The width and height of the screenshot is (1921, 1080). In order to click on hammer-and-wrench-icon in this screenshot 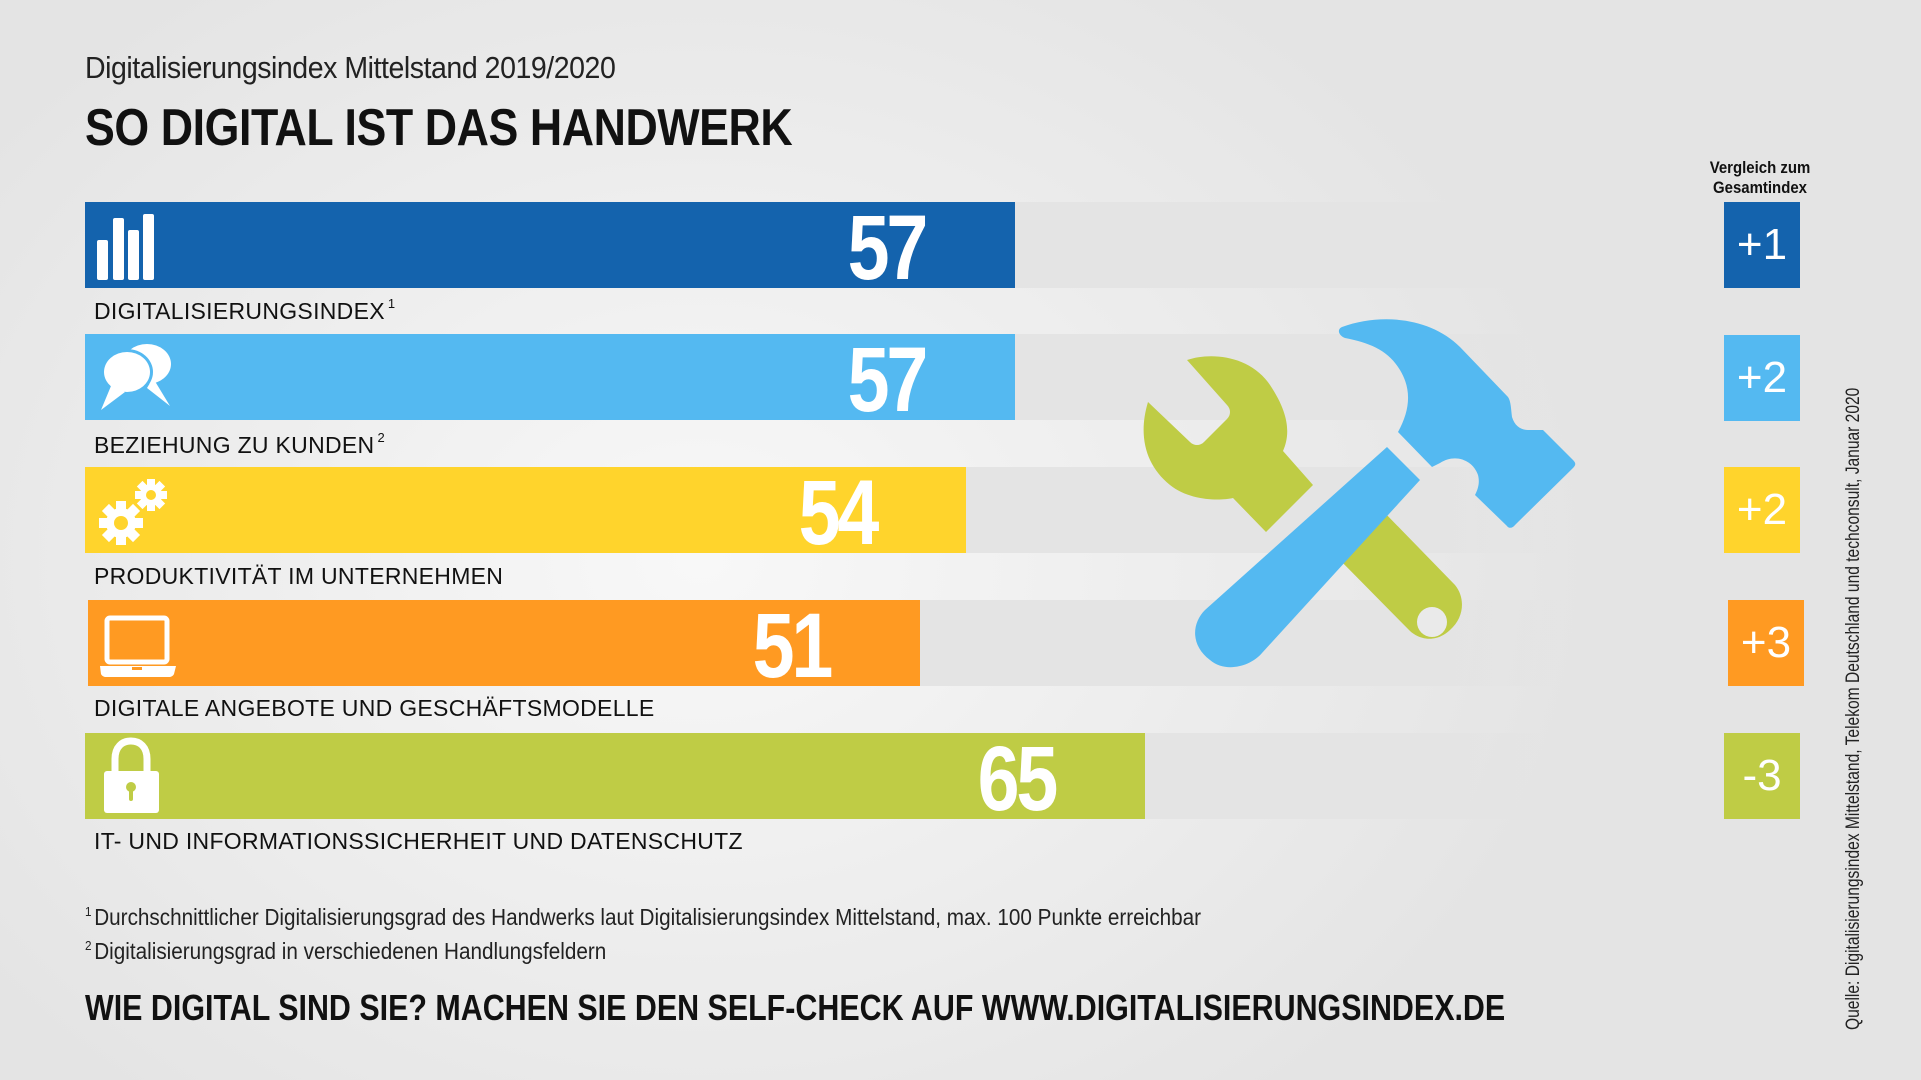, I will do `click(1359, 493)`.